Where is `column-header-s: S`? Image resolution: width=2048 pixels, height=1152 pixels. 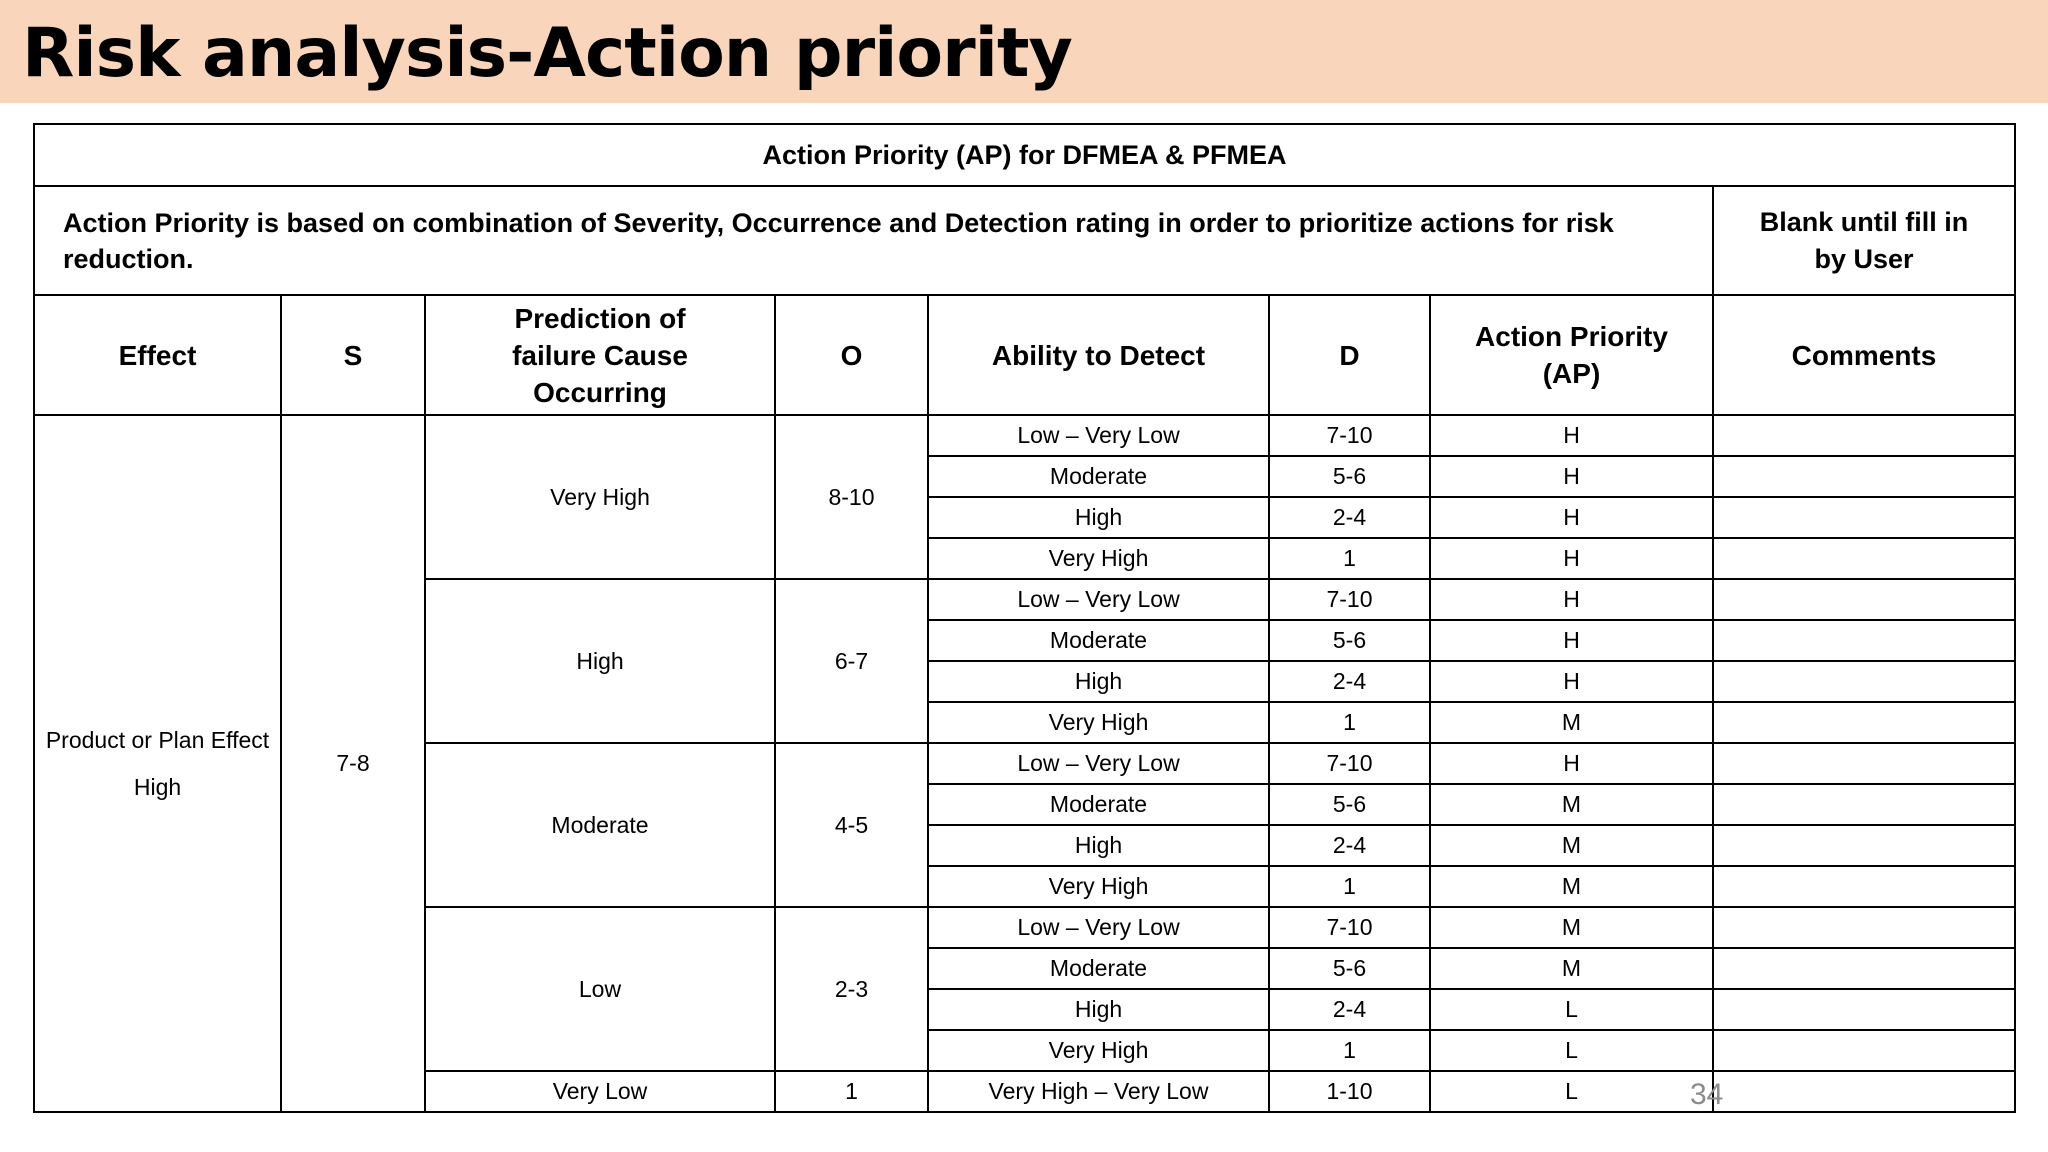
column-header-s: S is located at coordinates (353, 355).